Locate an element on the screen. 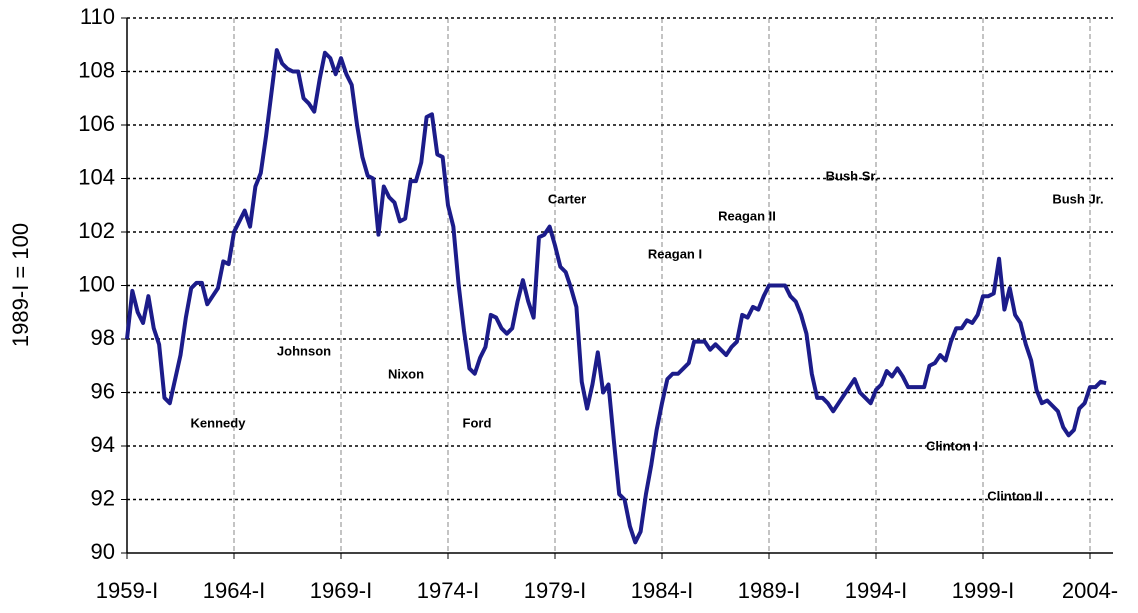 The width and height of the screenshot is (1138, 613). annotation: Clinton II is located at coordinates (1015, 495).